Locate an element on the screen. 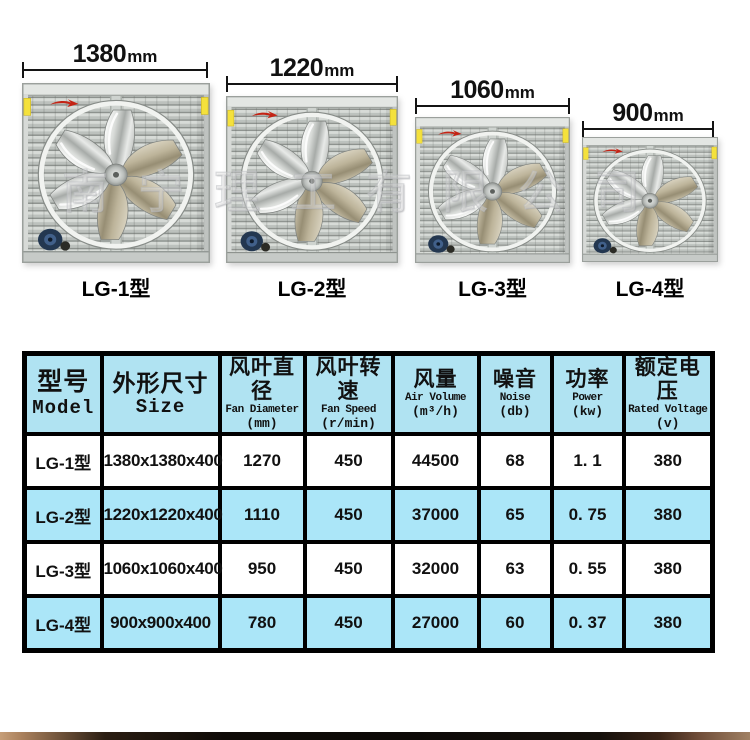 This screenshot has width=750, height=740. cell-size: 1380x1380x400 is located at coordinates (161, 461).